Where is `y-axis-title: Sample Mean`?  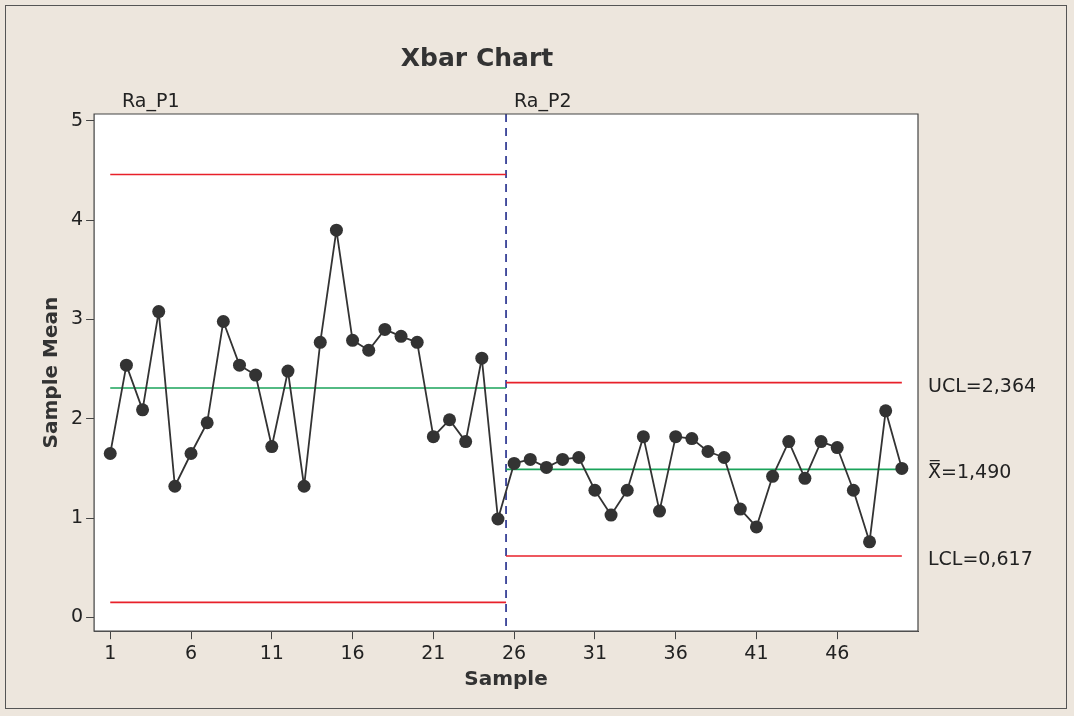
y-axis-title: Sample Mean is located at coordinates (50, 372).